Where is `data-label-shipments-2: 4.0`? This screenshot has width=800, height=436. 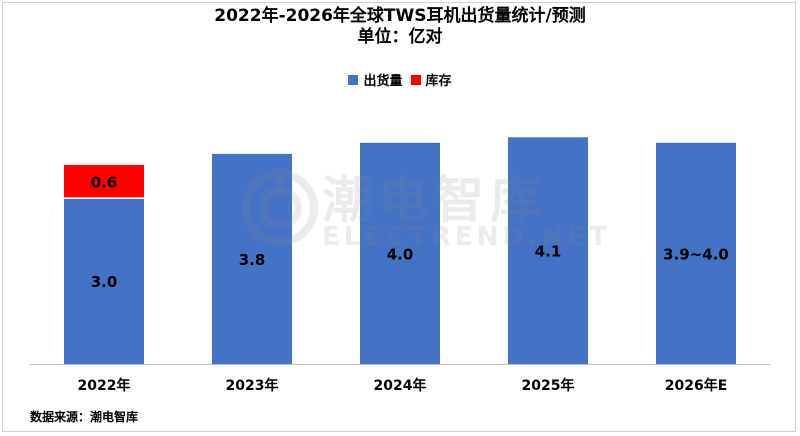
data-label-shipments-2: 4.0 is located at coordinates (400, 254).